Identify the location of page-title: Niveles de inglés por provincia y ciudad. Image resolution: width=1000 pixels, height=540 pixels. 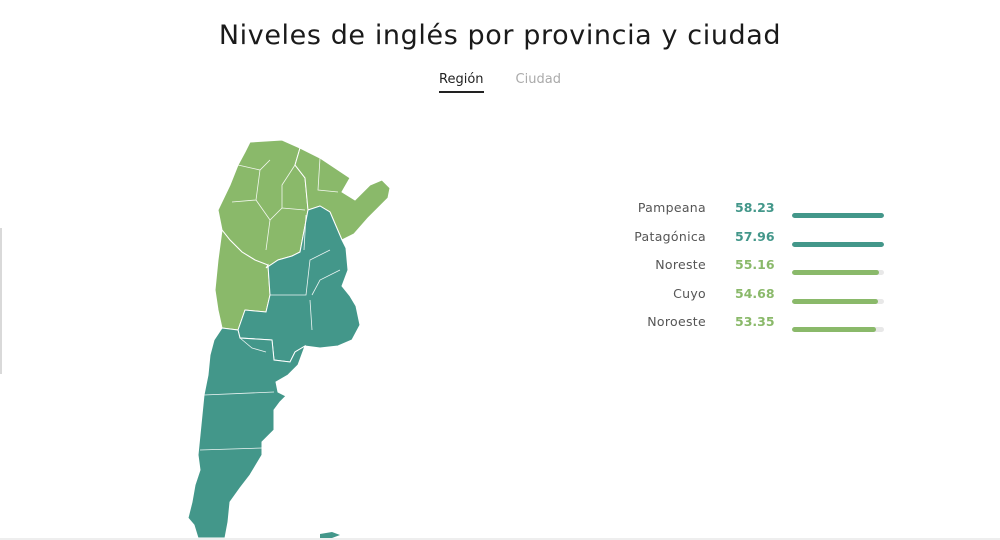
(500, 36).